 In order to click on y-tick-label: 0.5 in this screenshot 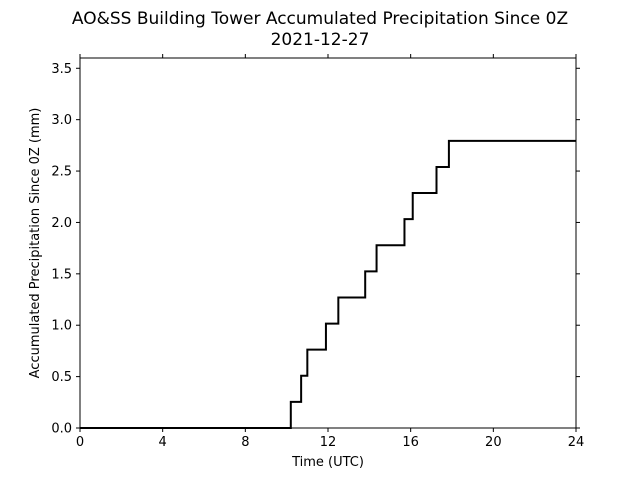, I will do `click(61, 377)`.